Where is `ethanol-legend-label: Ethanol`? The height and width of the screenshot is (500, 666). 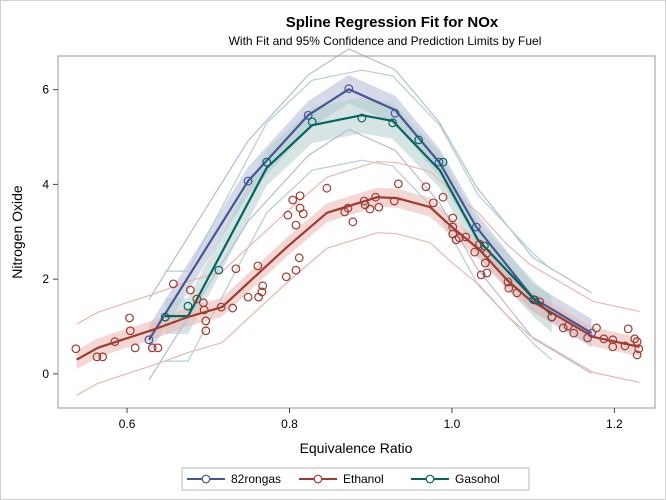
ethanol-legend-label: Ethanol is located at coordinates (363, 479).